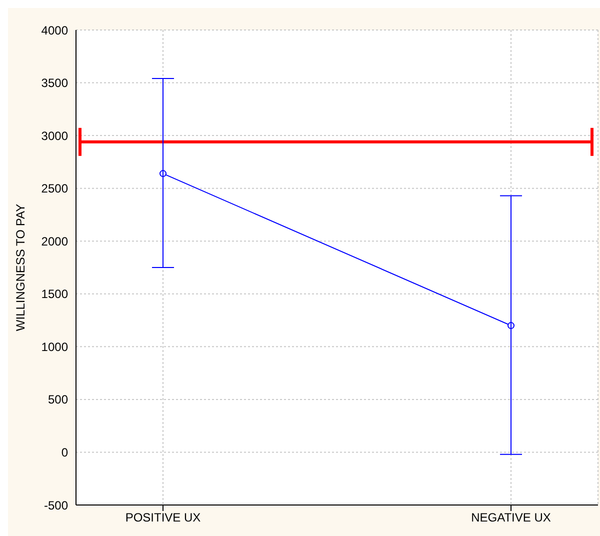 This screenshot has width=600, height=536. Describe the element at coordinates (511, 517) in the screenshot. I see `x-tick-label: NEGATIVE UX` at that location.